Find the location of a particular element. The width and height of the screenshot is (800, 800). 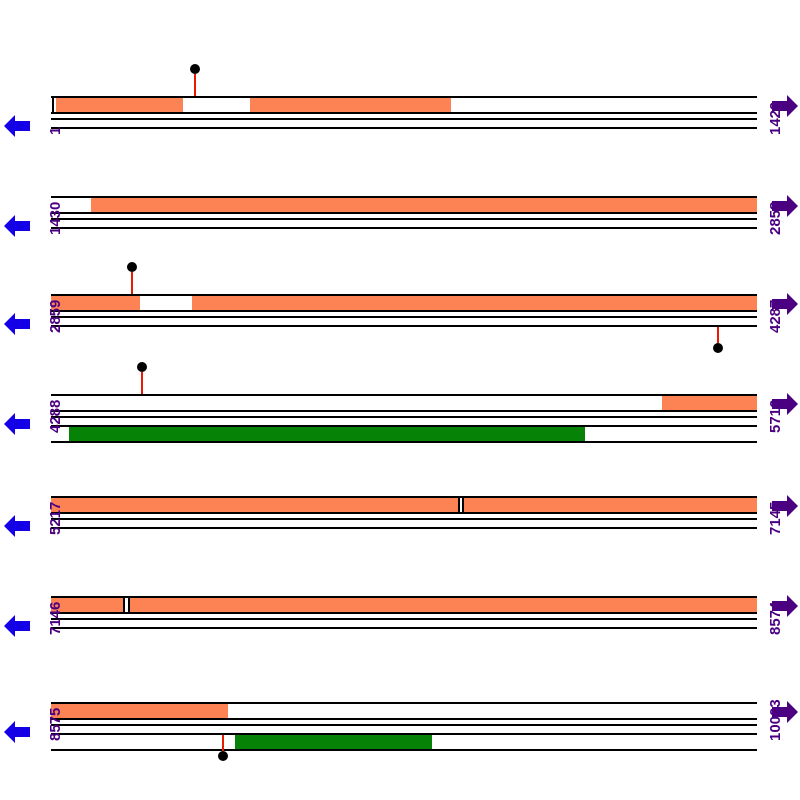

sequence-row: 8575 10003 is located at coordinates (400, 736).